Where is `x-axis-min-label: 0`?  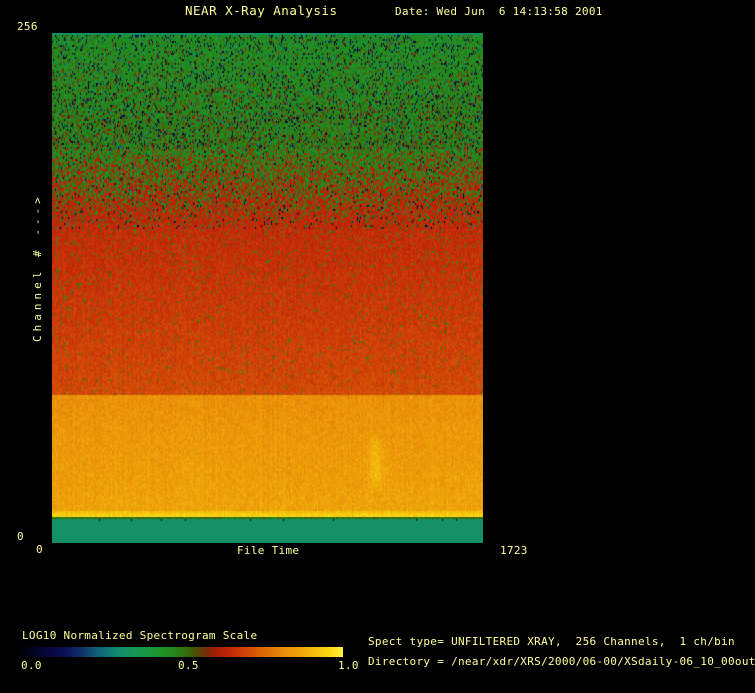
x-axis-min-label: 0 is located at coordinates (39, 549).